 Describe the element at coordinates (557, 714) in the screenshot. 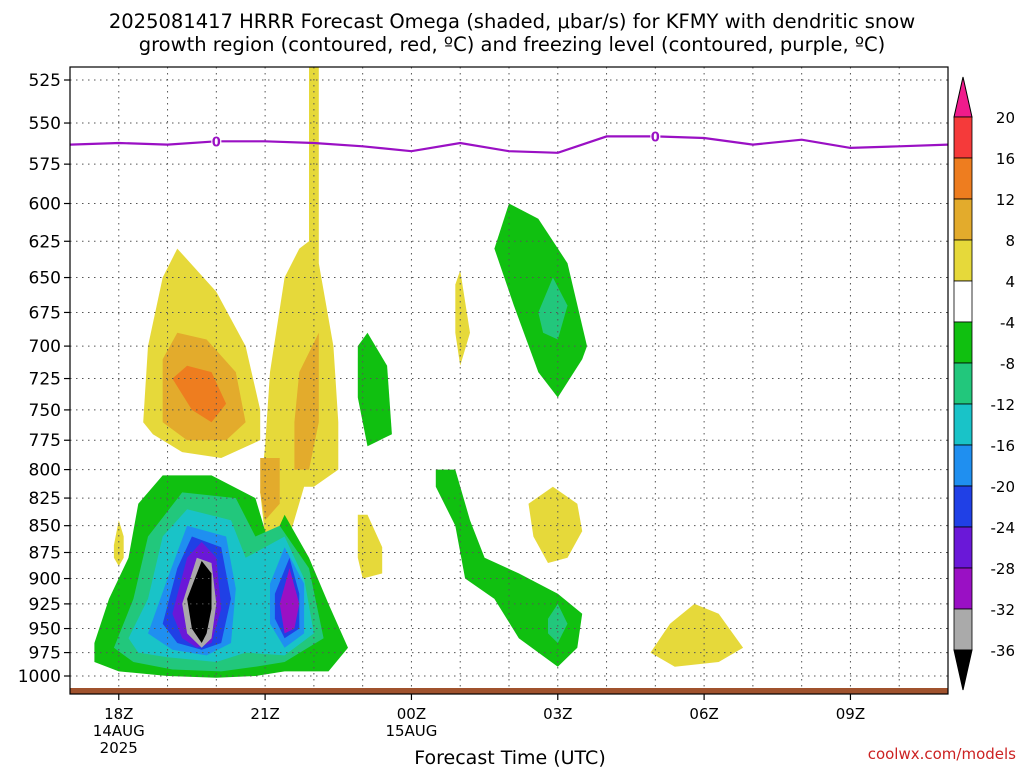

I see `x-tick-label: 03Z` at that location.